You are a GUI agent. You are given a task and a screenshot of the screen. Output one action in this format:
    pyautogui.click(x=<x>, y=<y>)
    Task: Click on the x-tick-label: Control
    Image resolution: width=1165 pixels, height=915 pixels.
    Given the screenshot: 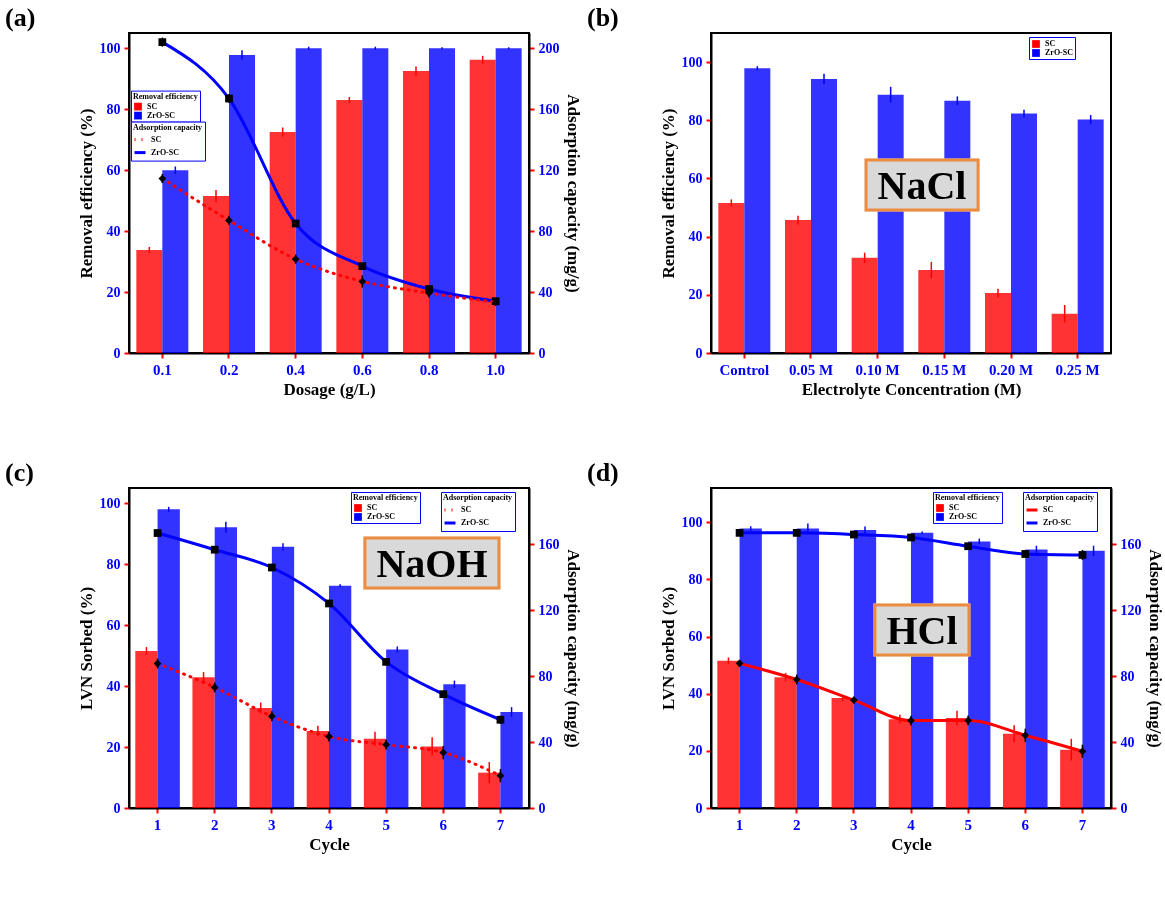 What is the action you would take?
    pyautogui.click(x=744, y=369)
    